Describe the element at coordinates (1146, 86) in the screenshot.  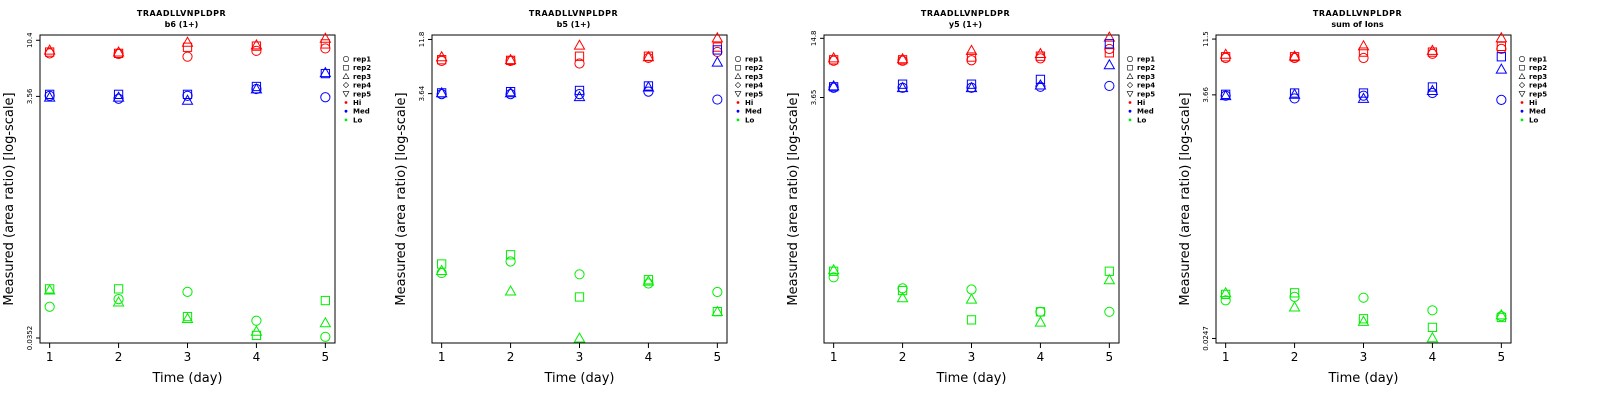
I see `legend-label-rep4: rep4` at that location.